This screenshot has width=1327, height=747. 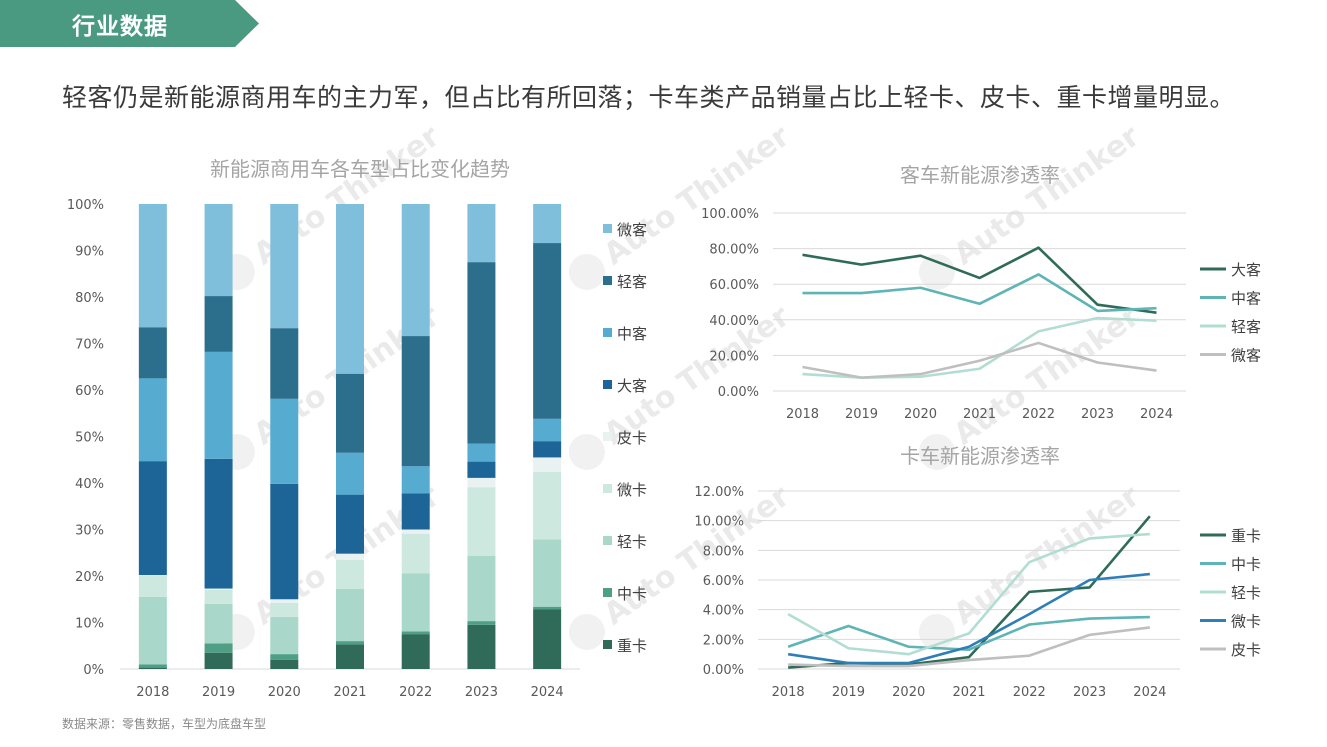 I want to click on legend-label: 微客, so click(x=1246, y=356).